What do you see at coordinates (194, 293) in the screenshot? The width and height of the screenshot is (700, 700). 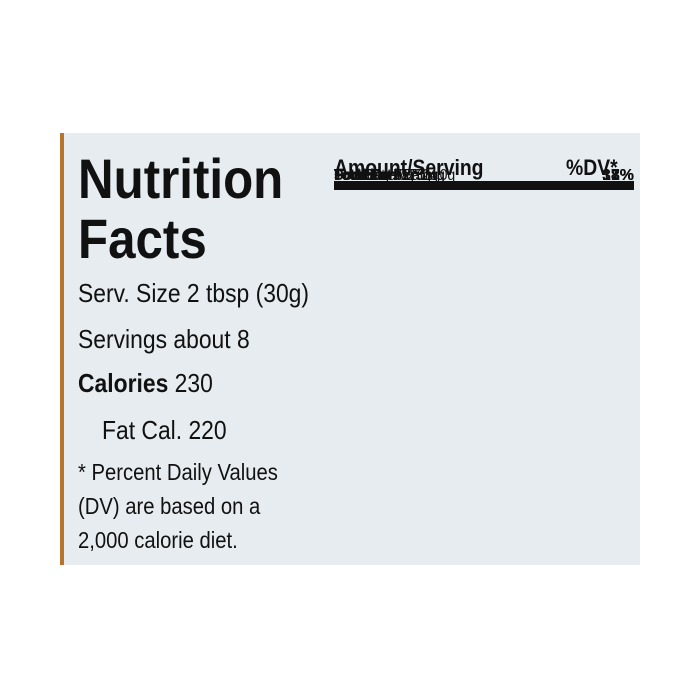 I see `serving-size: Serv. Size 2 tbsp (30g)` at bounding box center [194, 293].